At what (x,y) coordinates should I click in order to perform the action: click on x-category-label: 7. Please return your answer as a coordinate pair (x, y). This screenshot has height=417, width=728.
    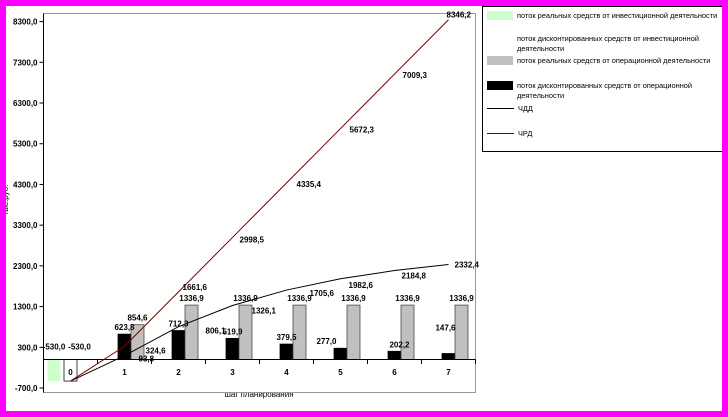
    Looking at the image, I should click on (448, 372).